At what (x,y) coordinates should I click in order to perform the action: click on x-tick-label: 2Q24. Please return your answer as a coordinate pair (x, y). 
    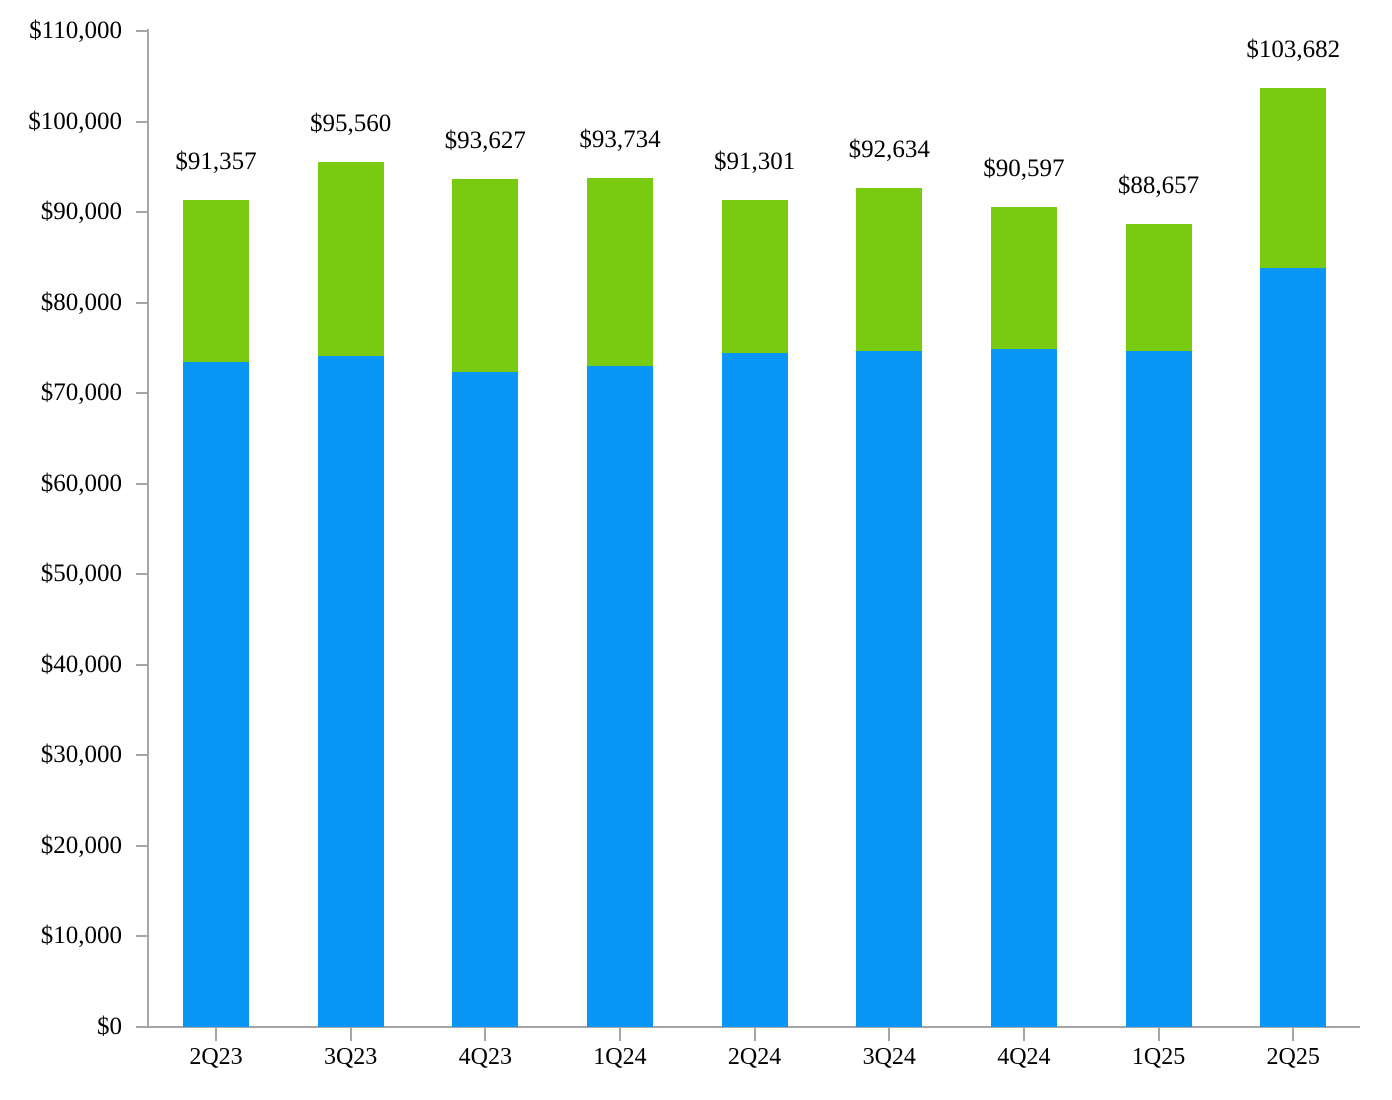
    Looking at the image, I should click on (754, 1057).